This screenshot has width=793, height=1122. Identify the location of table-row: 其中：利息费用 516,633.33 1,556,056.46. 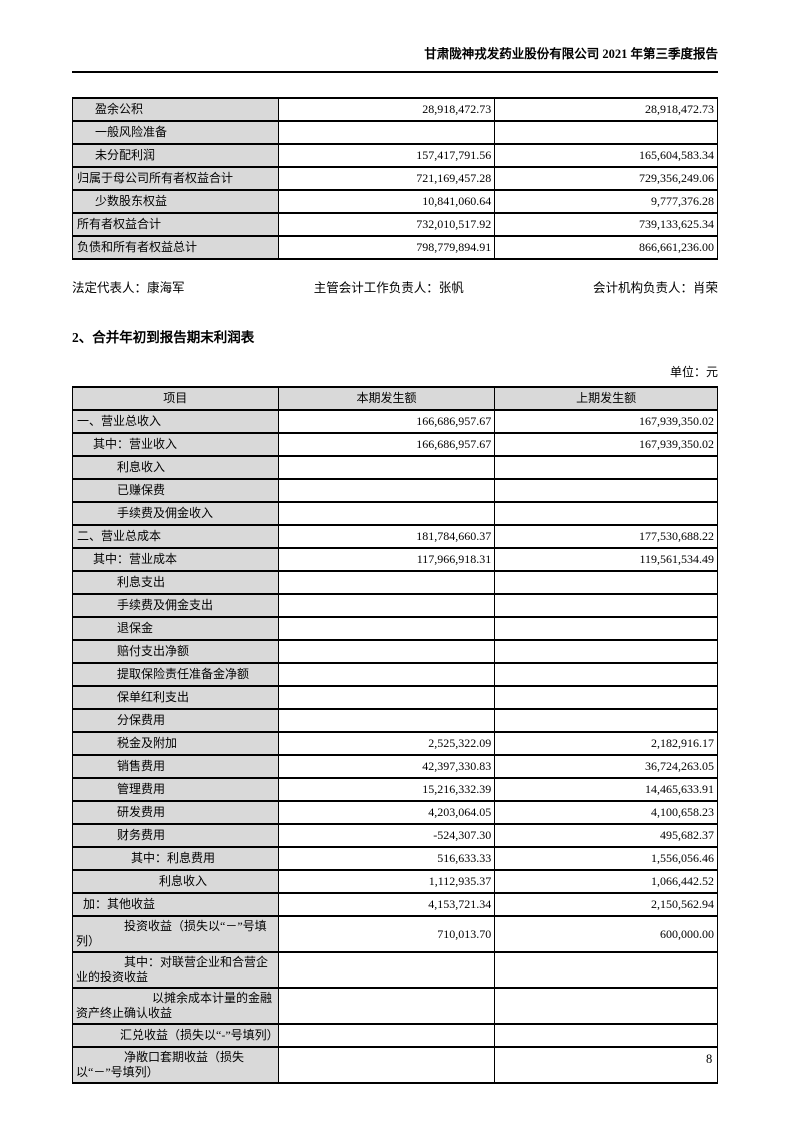
(395, 858).